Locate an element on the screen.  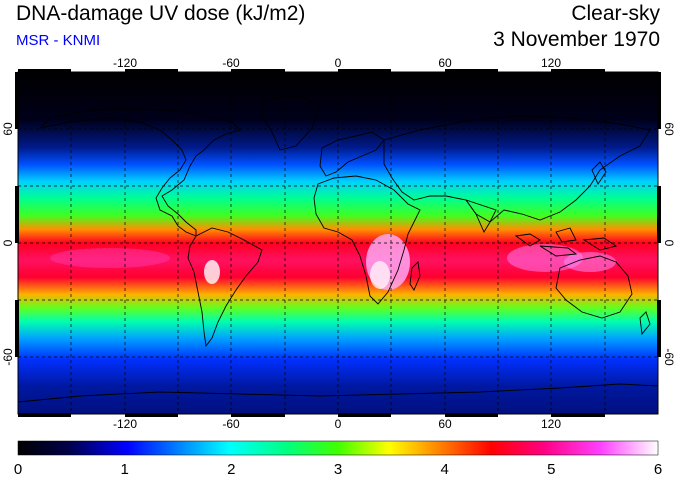
sky-condition: Clear-sky is located at coordinates (615, 13).